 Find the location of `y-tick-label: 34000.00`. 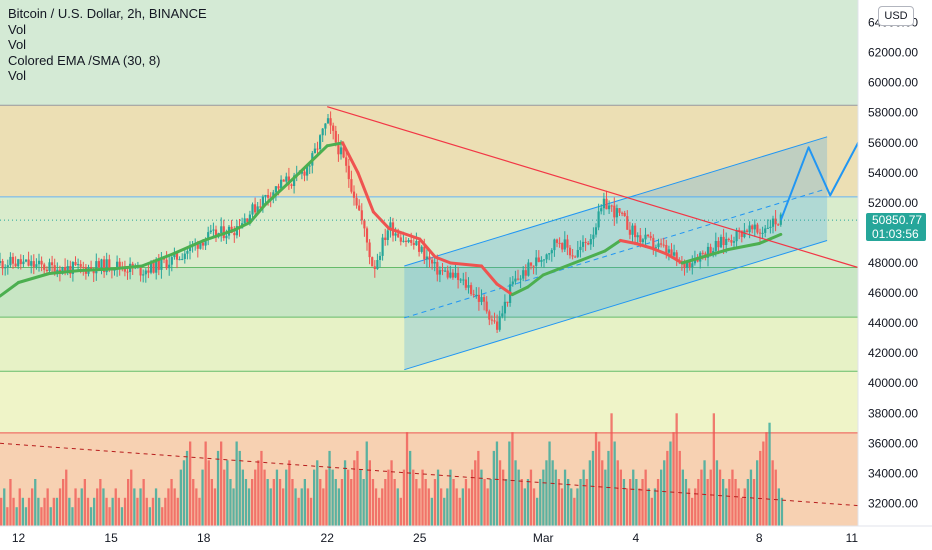

y-tick-label: 34000.00 is located at coordinates (893, 473).